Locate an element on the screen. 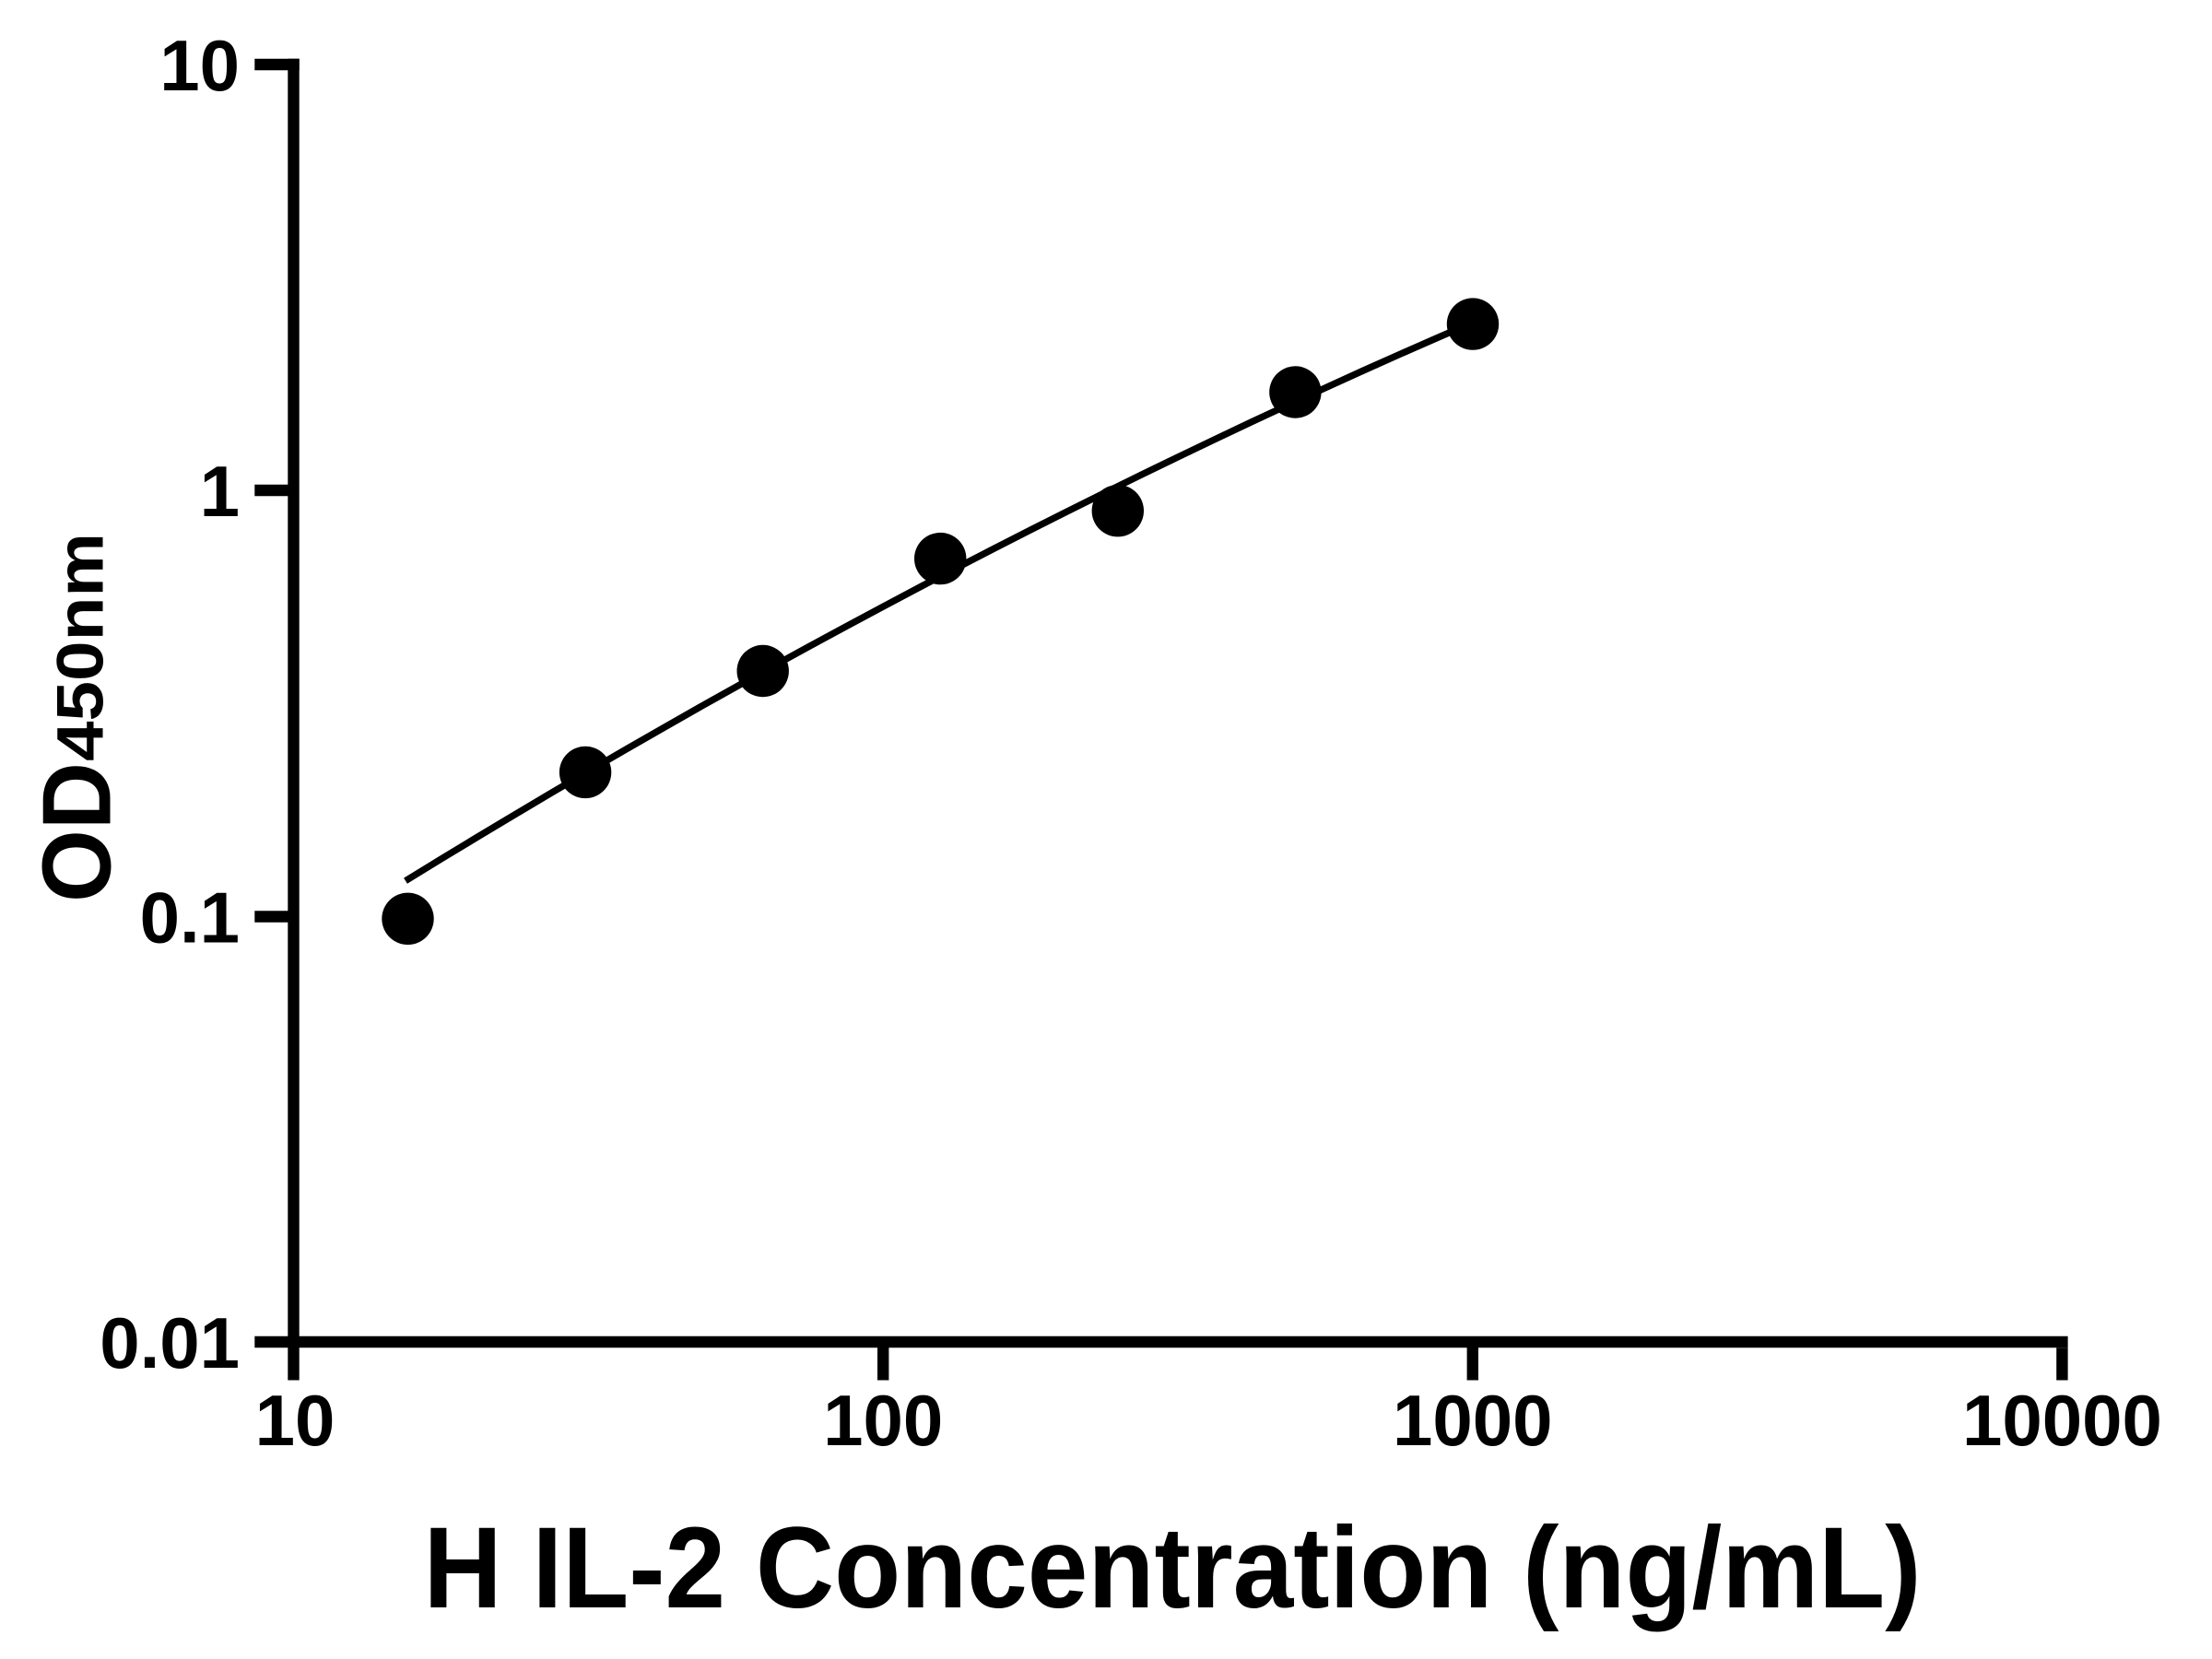  svg-text: 100 is located at coordinates (883, 1420).